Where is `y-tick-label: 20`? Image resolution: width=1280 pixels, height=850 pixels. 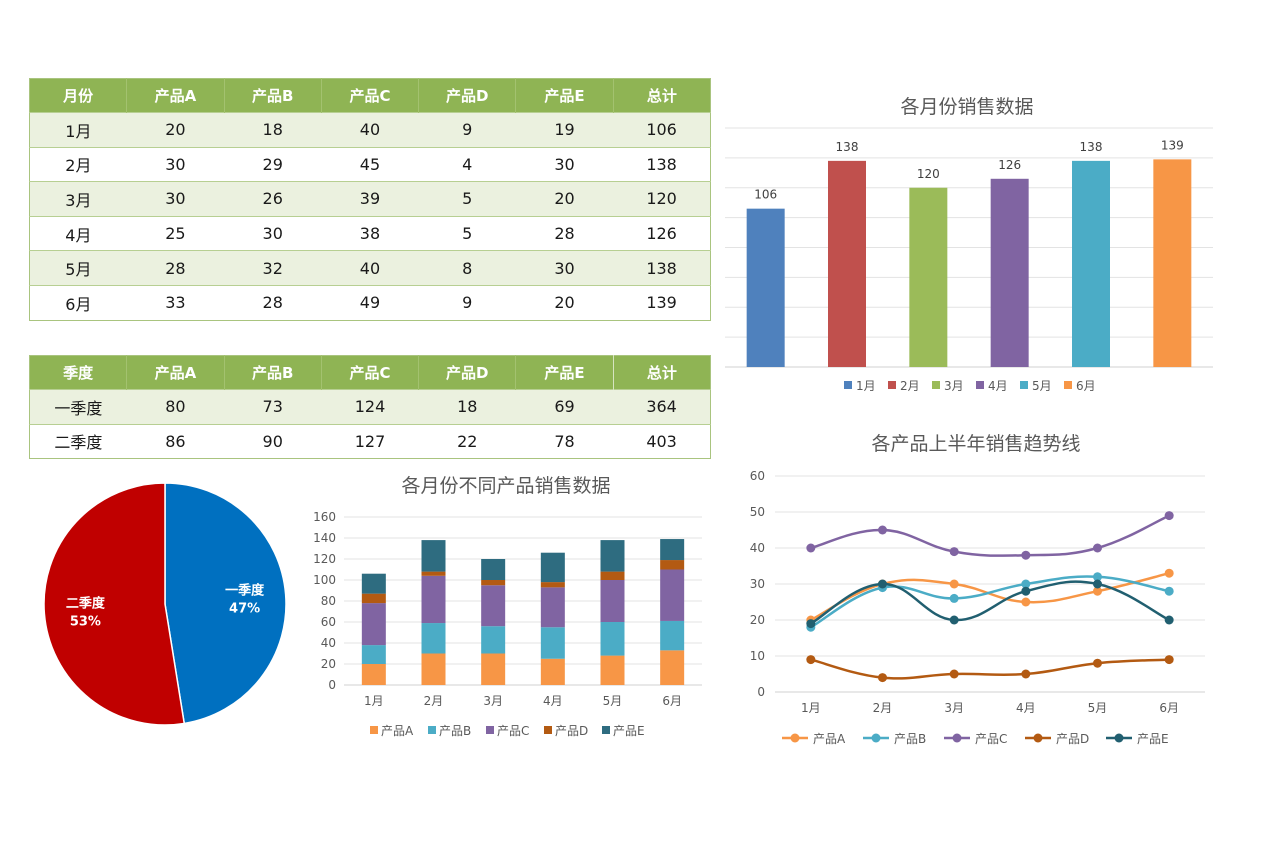 y-tick-label: 20 is located at coordinates (757, 620).